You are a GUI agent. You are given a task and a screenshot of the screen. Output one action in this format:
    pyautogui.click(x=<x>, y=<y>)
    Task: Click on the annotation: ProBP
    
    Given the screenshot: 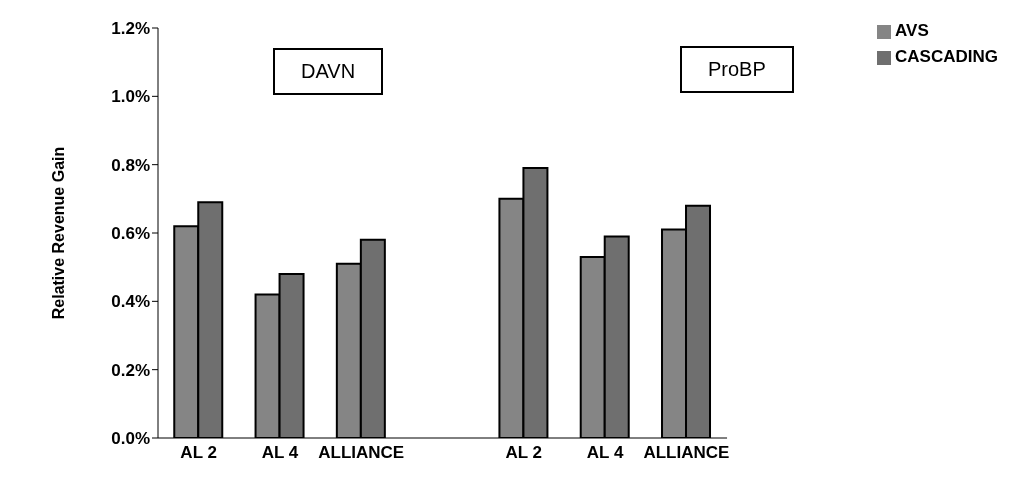 What is the action you would take?
    pyautogui.click(x=737, y=69)
    